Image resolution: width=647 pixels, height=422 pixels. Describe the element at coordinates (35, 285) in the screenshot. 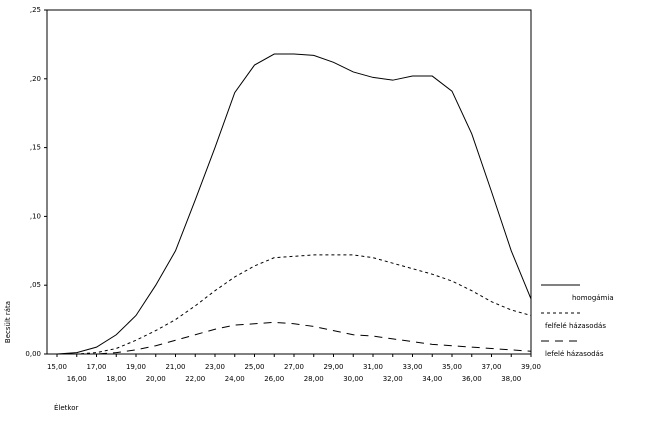

I see `y-tick-label: ,05` at that location.